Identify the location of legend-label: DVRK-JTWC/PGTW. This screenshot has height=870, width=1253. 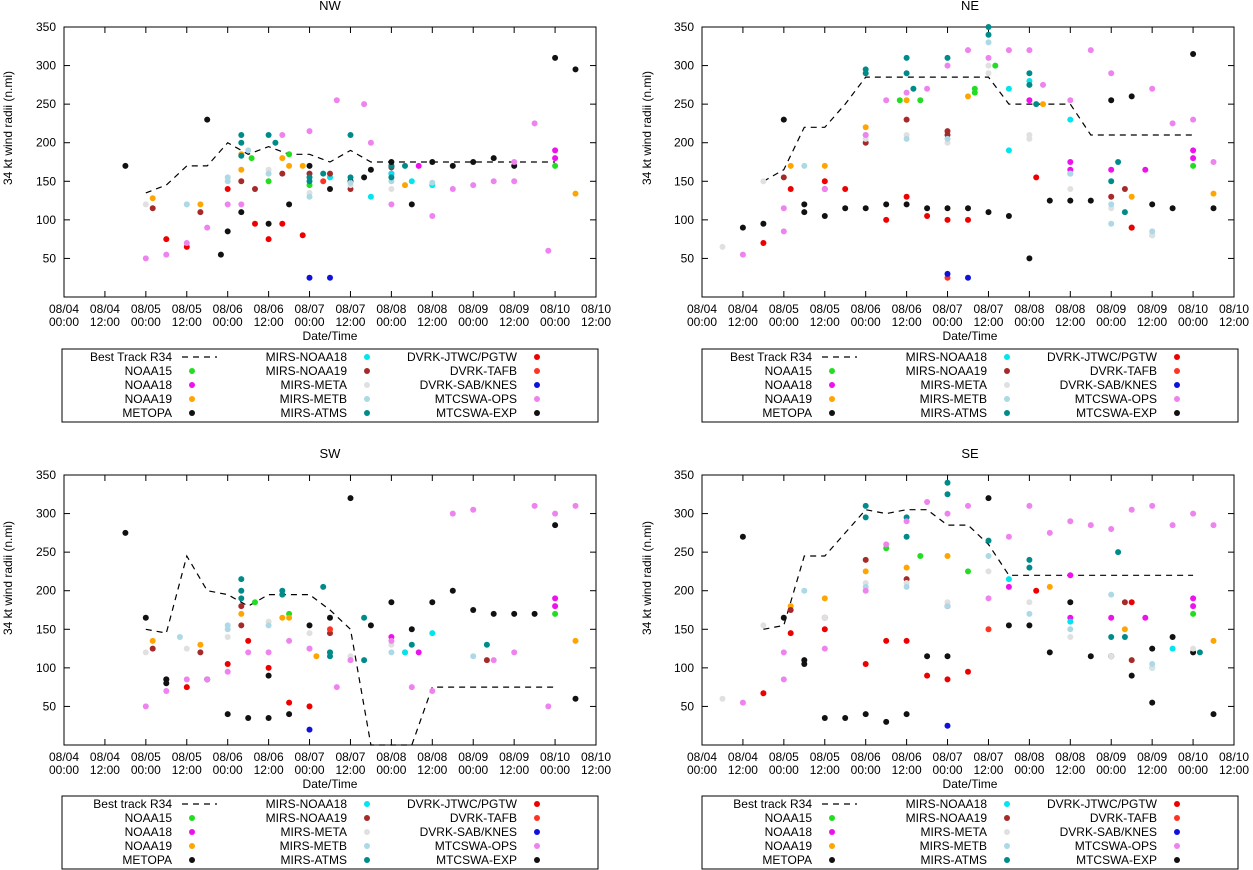
(462, 357).